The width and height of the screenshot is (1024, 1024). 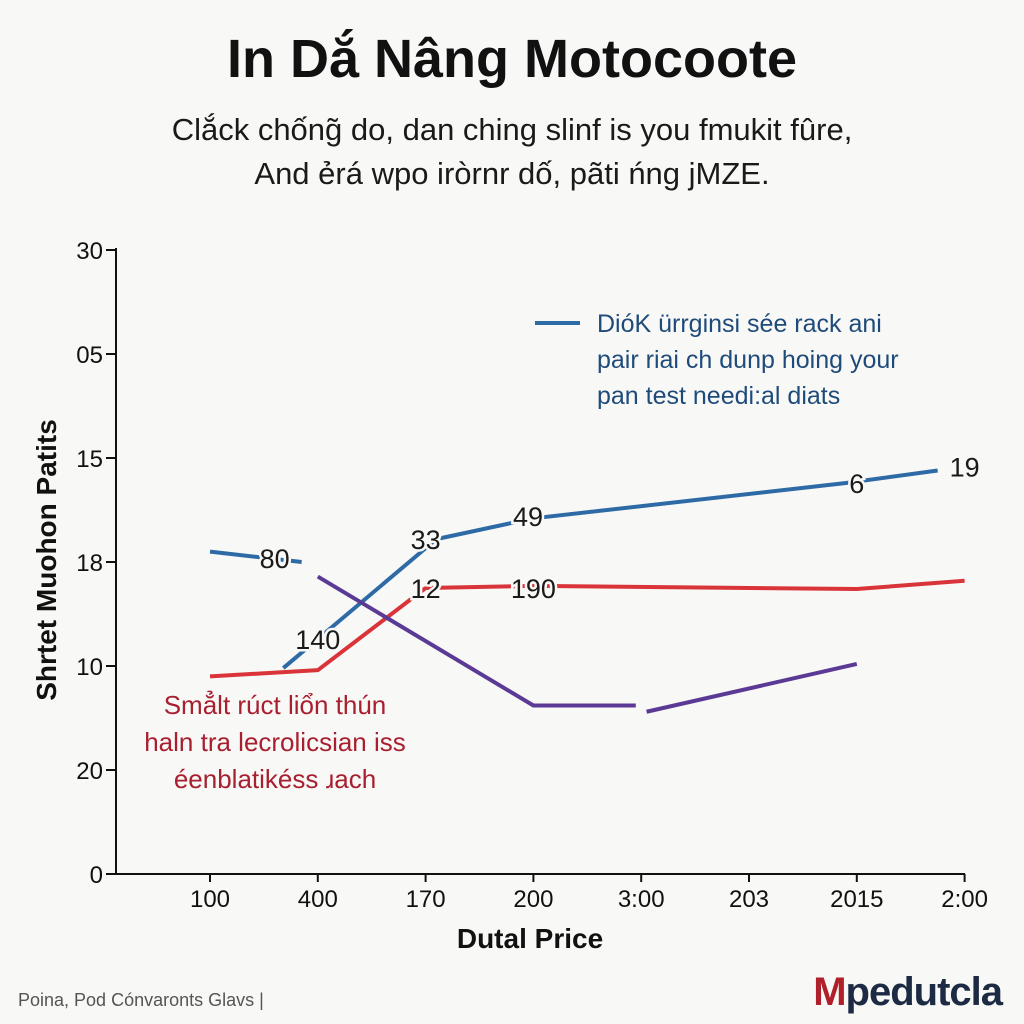 What do you see at coordinates (748, 360) in the screenshot?
I see `legend-text: pair riai ch dunp hoing your` at bounding box center [748, 360].